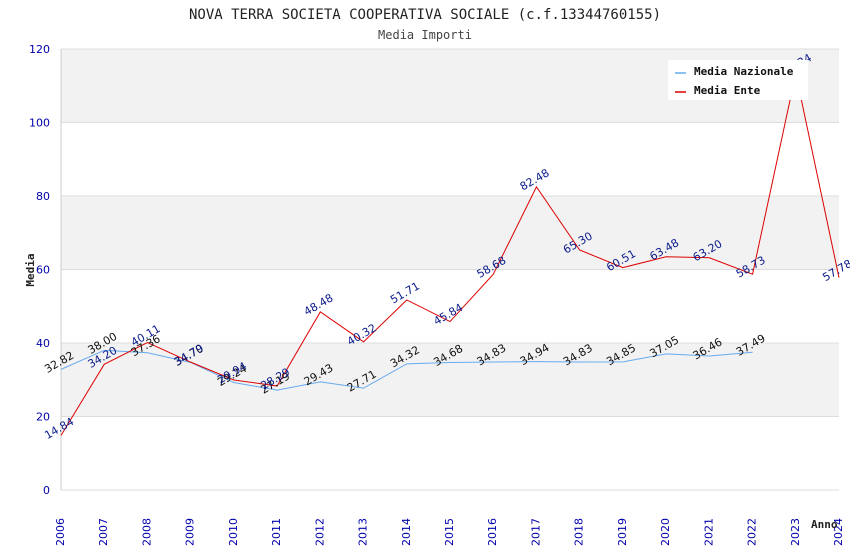 This screenshot has width=850, height=550. What do you see at coordinates (39, 123) in the screenshot?
I see `y-tick-label: 100` at bounding box center [39, 123].